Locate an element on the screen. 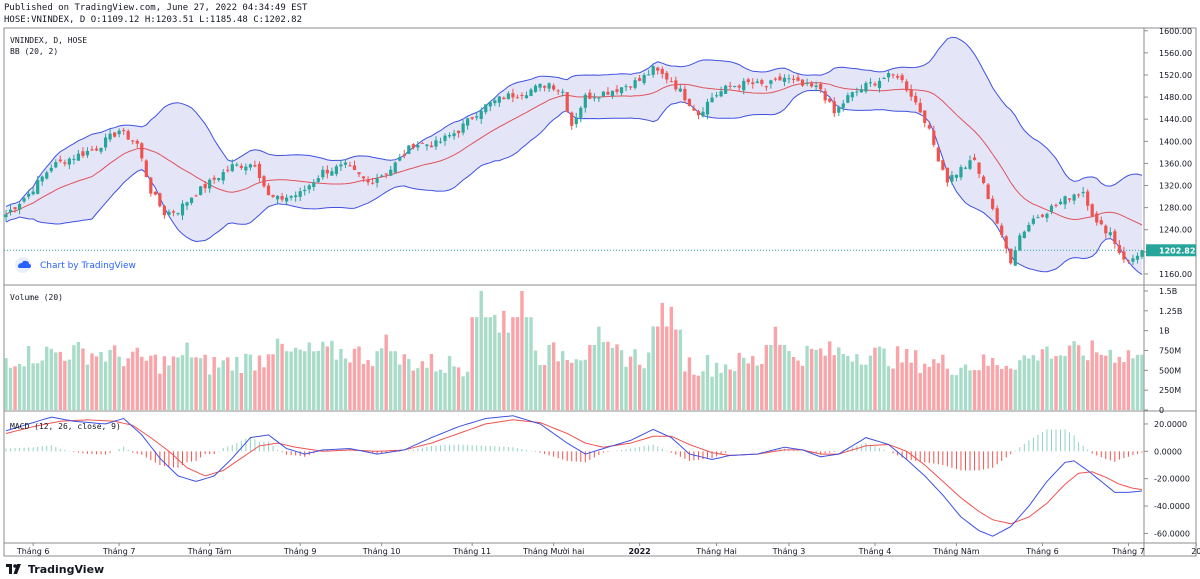  last-price-label: 1202.82 is located at coordinates (1177, 250).